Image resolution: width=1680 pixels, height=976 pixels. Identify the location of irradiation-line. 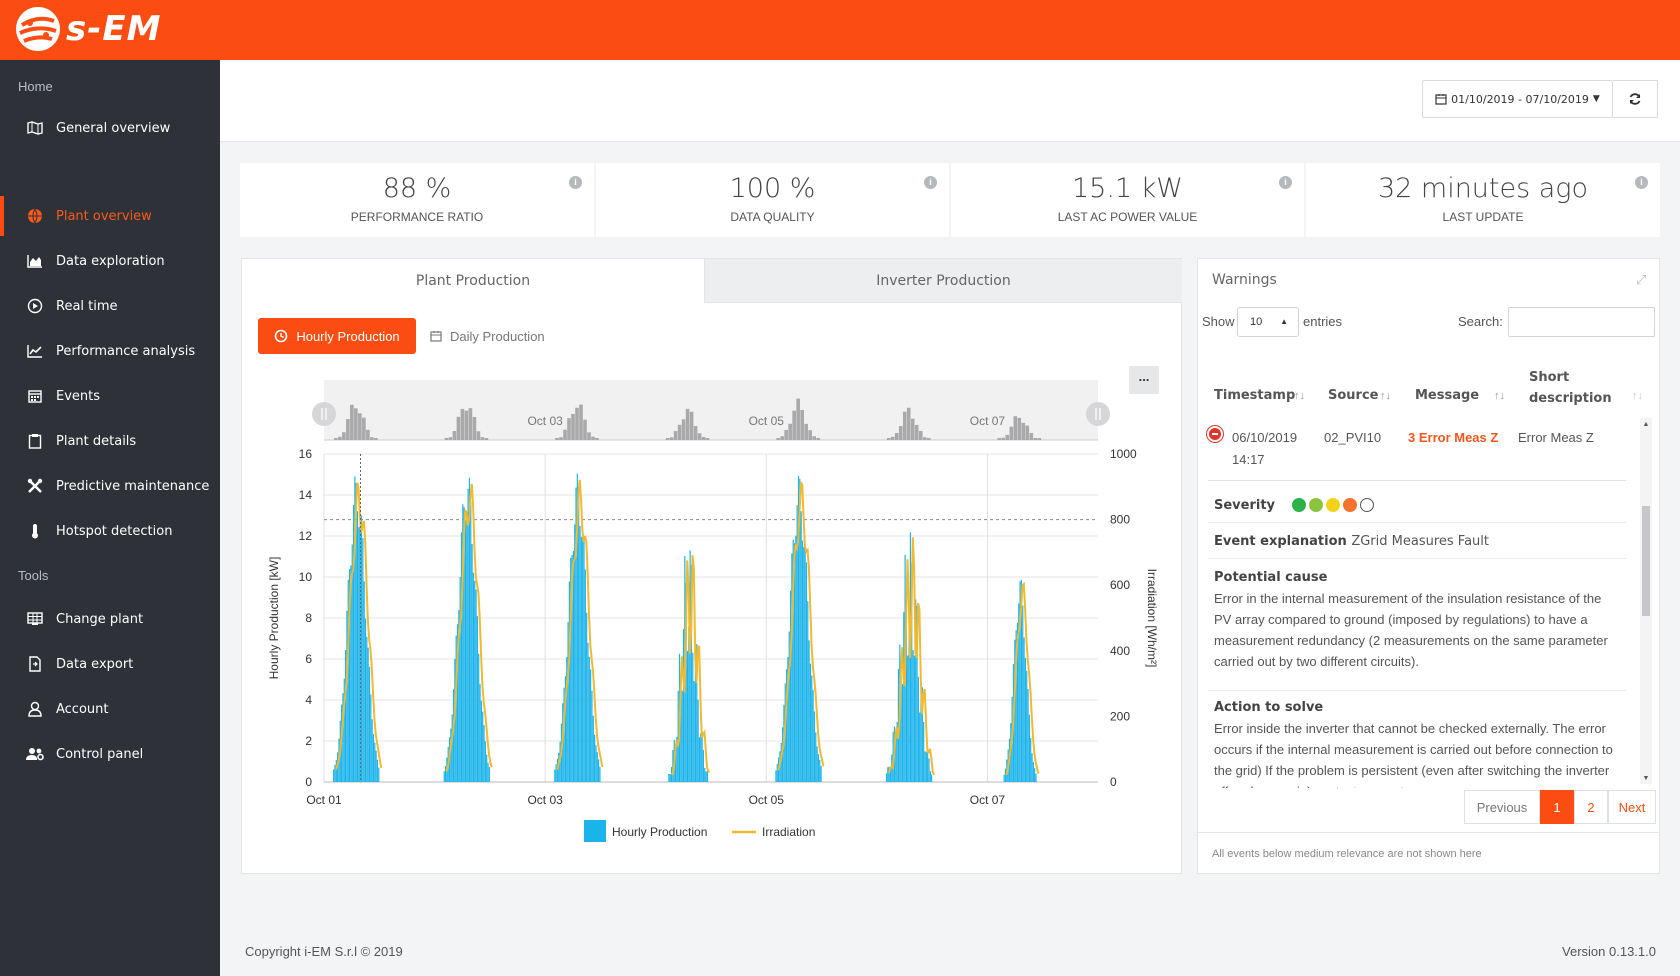
(359, 626).